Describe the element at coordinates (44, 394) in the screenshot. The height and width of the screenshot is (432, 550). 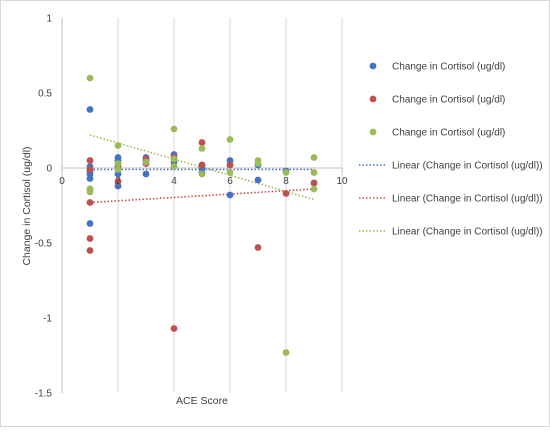
I see `y-tick-label: -1.5` at that location.